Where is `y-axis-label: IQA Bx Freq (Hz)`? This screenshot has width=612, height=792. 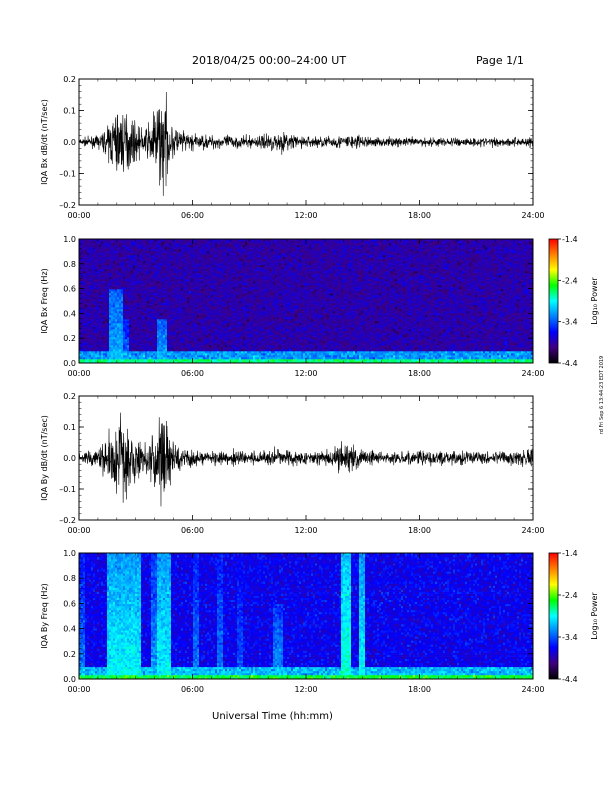 y-axis-label: IQA Bx Freq (Hz) is located at coordinates (44, 301).